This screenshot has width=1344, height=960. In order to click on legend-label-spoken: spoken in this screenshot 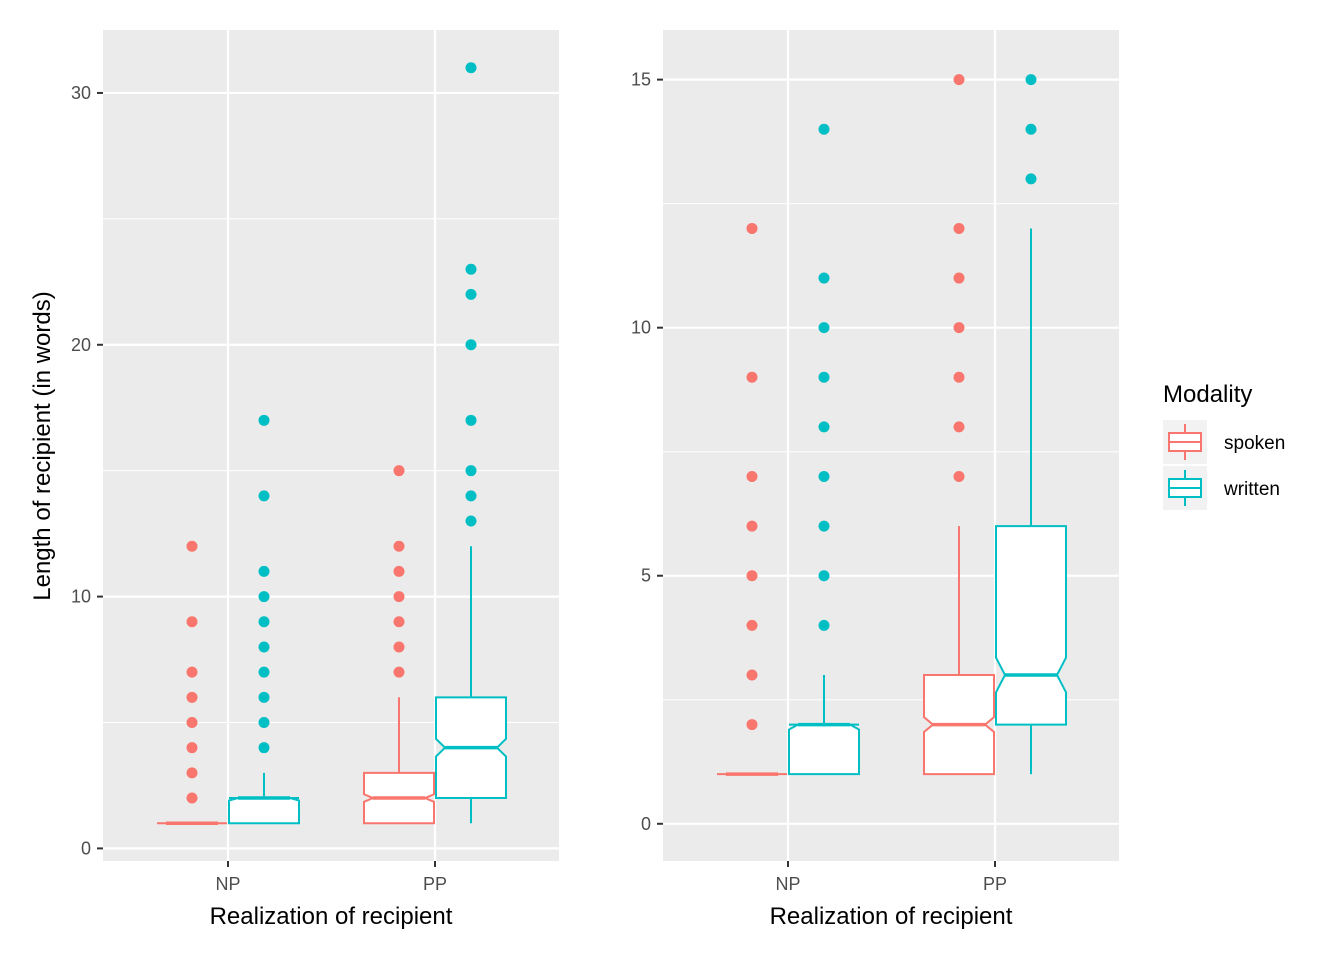, I will do `click(1254, 443)`.